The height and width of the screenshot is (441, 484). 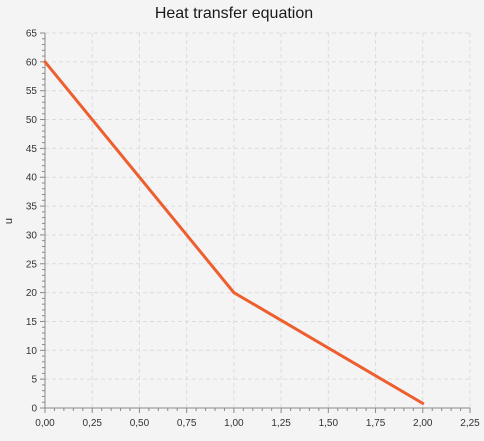 I want to click on y-tick-label: 20, so click(x=32, y=293).